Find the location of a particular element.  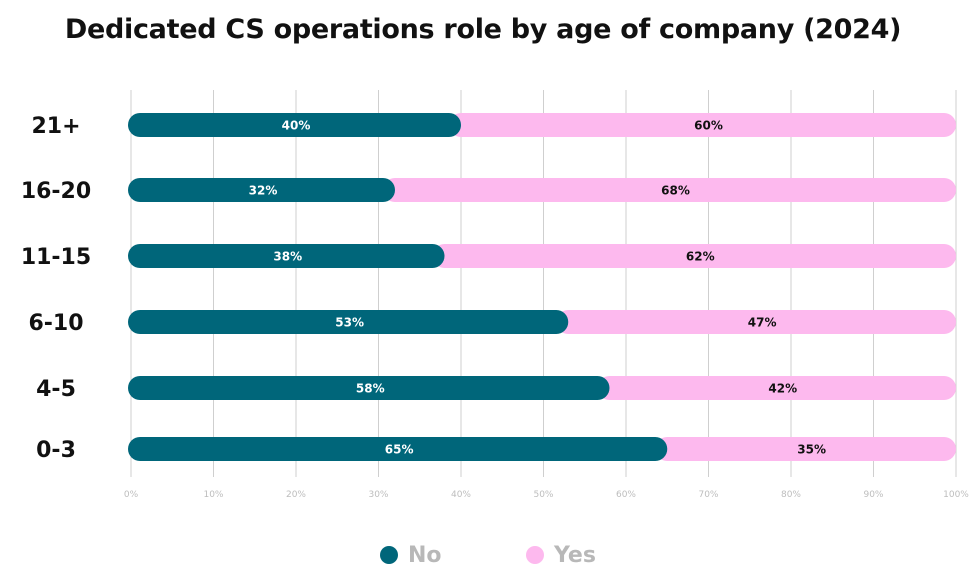

data-label-yes-6-10: 47% is located at coordinates (762, 323).